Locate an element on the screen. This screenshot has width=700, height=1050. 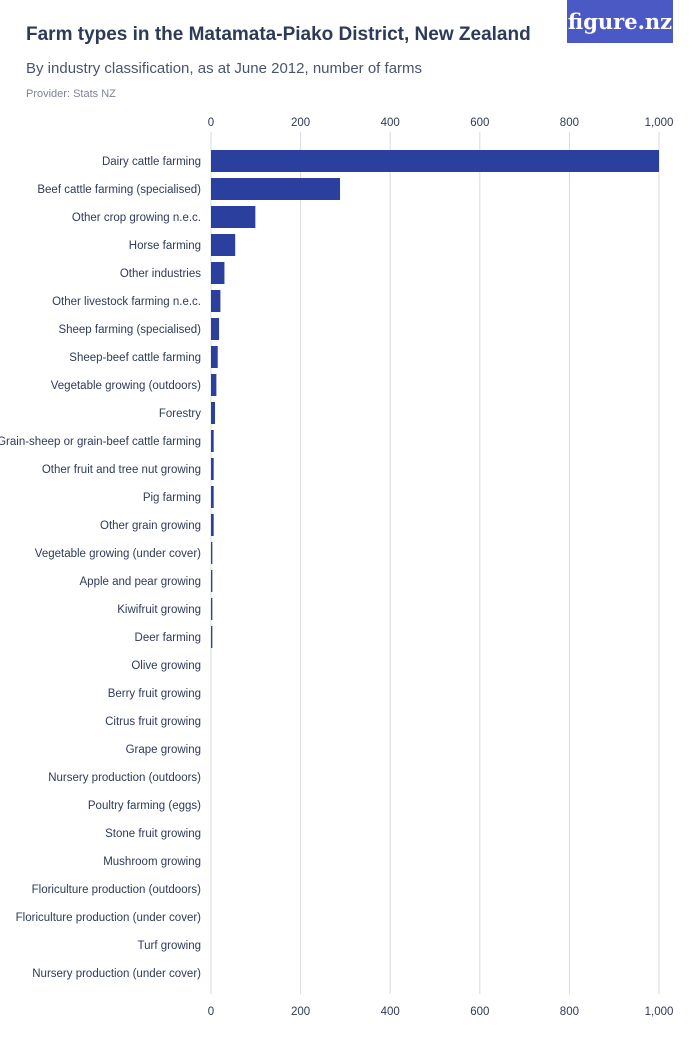
category-label: Nursery production (under cover) is located at coordinates (116, 974).